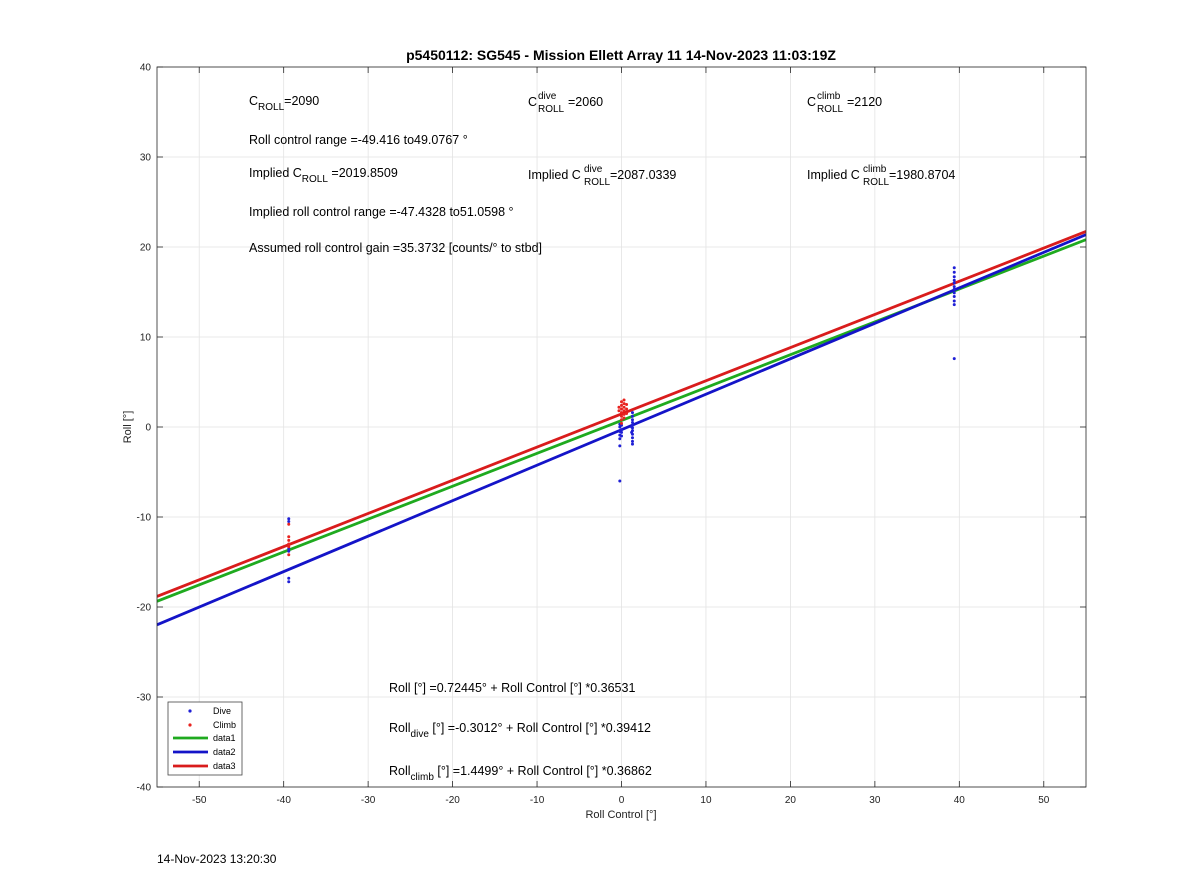 The height and width of the screenshot is (885, 1200). What do you see at coordinates (283, 800) in the screenshot?
I see `x-tick-label: -40` at bounding box center [283, 800].